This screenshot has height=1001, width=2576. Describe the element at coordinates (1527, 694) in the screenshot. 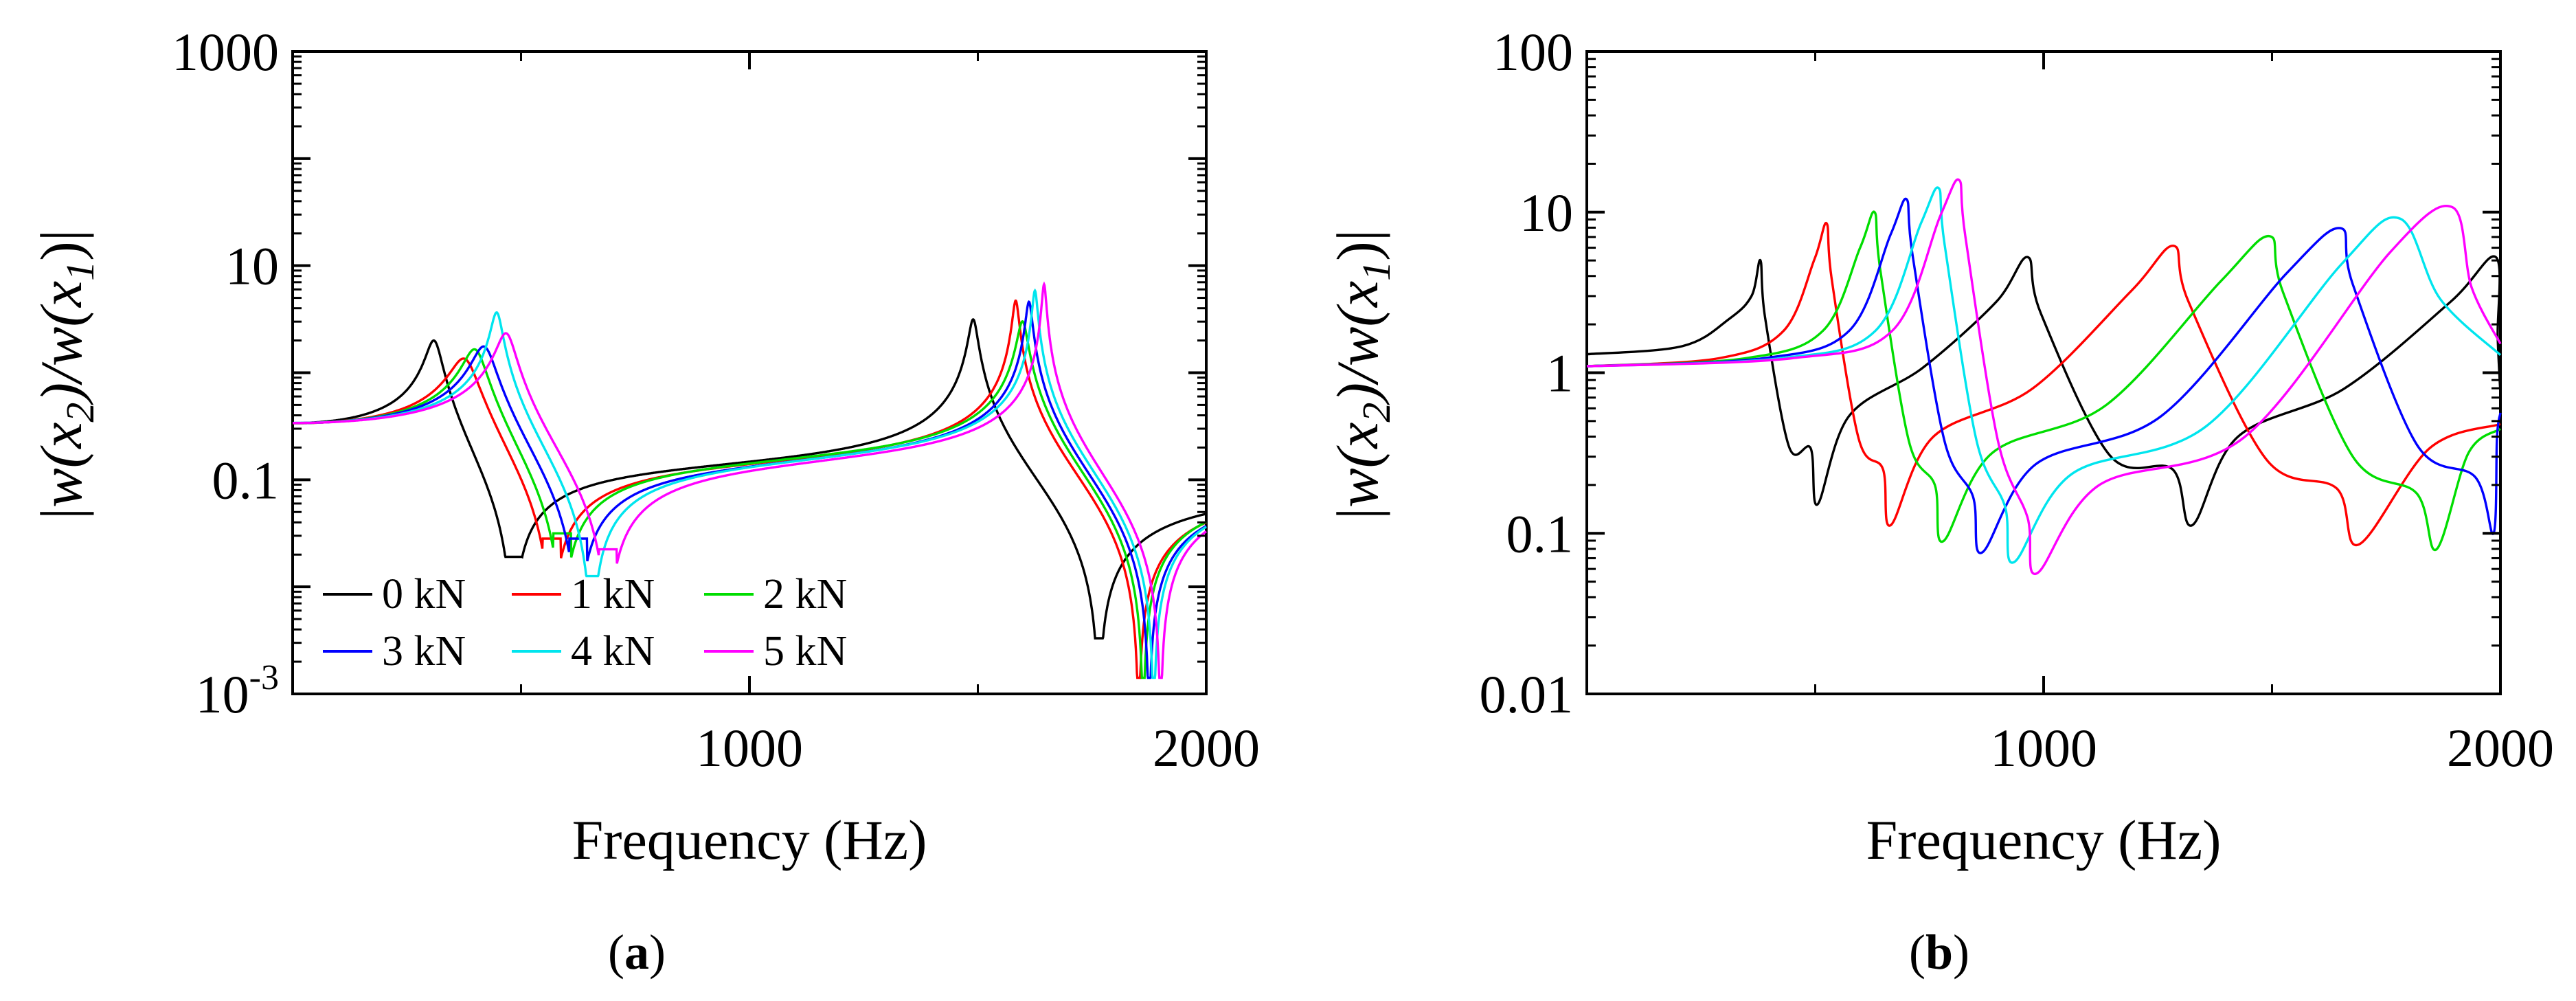

I see `y-tick-label: 0.01` at that location.